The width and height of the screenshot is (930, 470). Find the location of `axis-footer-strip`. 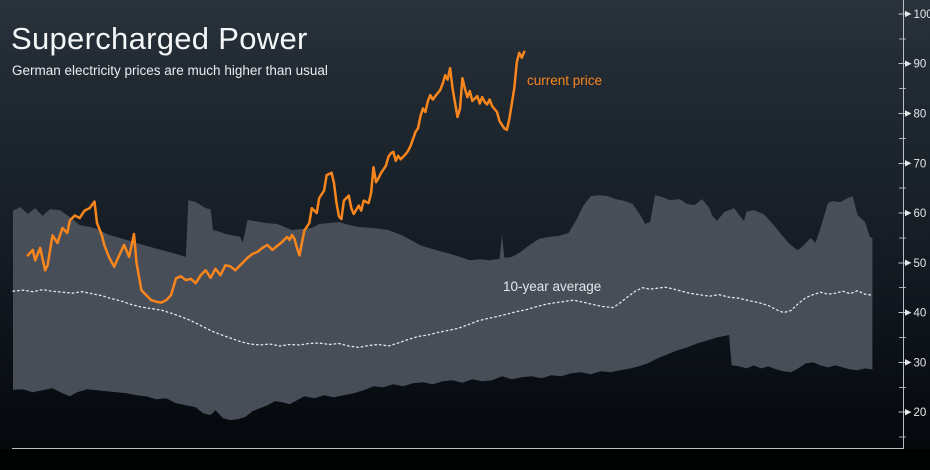

axis-footer-strip is located at coordinates (465, 459).